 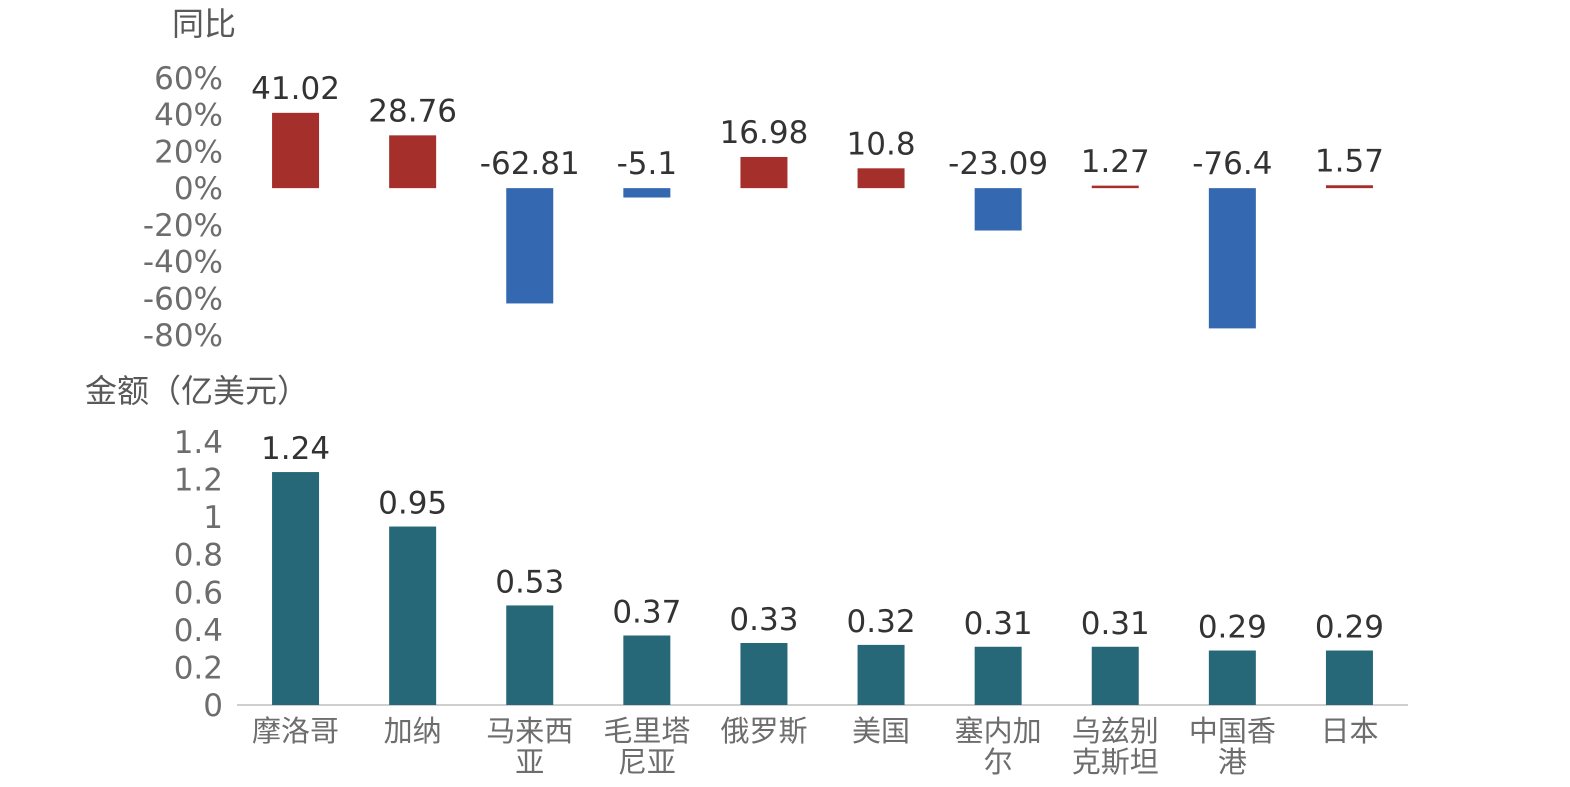 What do you see at coordinates (646, 612) in the screenshot?
I see `amount-data-label: 0.37` at bounding box center [646, 612].